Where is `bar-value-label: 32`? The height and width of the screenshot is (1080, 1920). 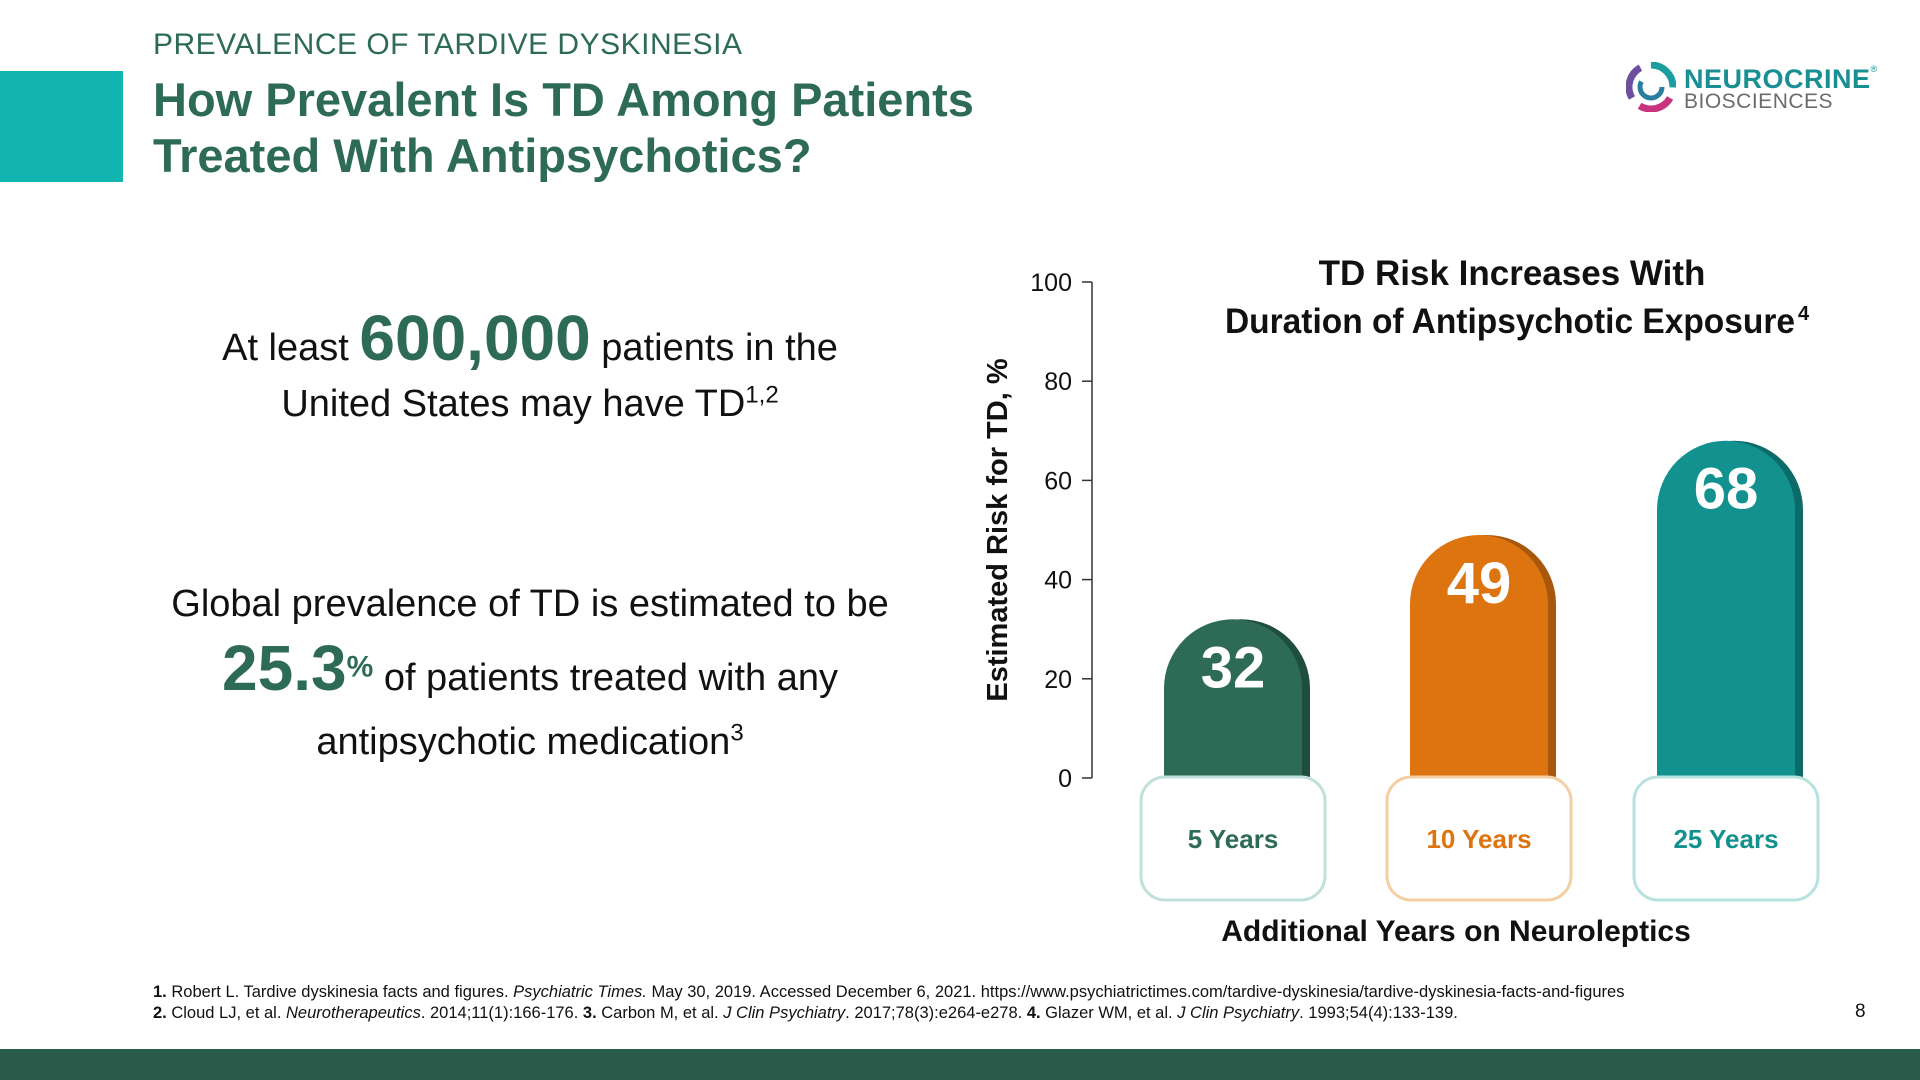 bar-value-label: 32 is located at coordinates (1233, 667).